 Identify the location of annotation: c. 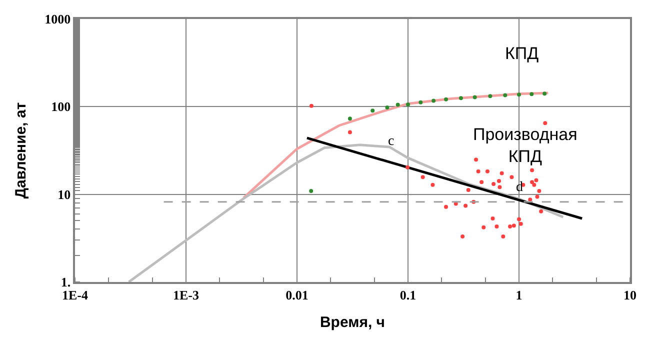
(391, 141).